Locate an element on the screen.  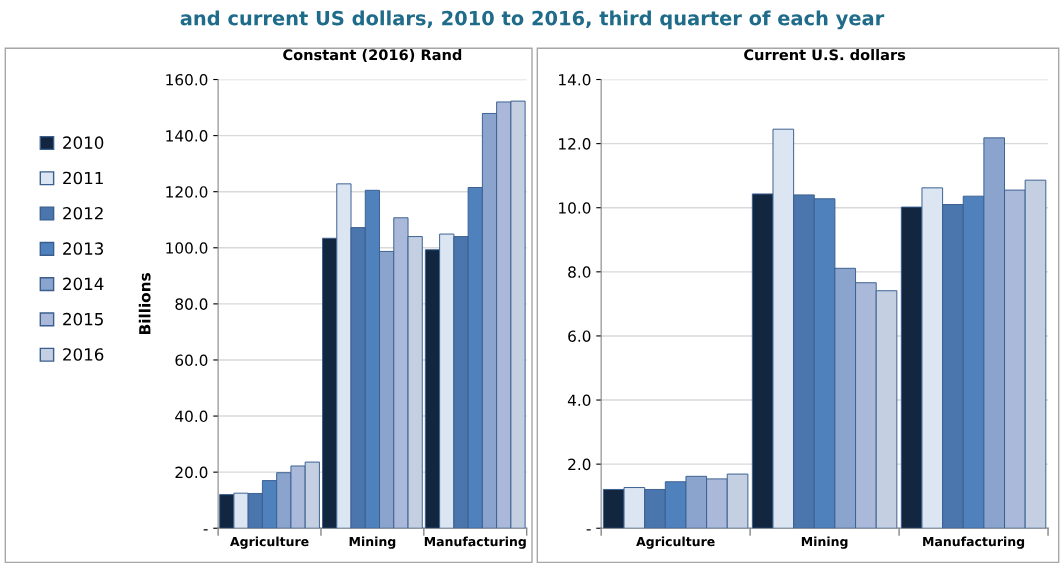
legend-label: 2010 is located at coordinates (83, 142).